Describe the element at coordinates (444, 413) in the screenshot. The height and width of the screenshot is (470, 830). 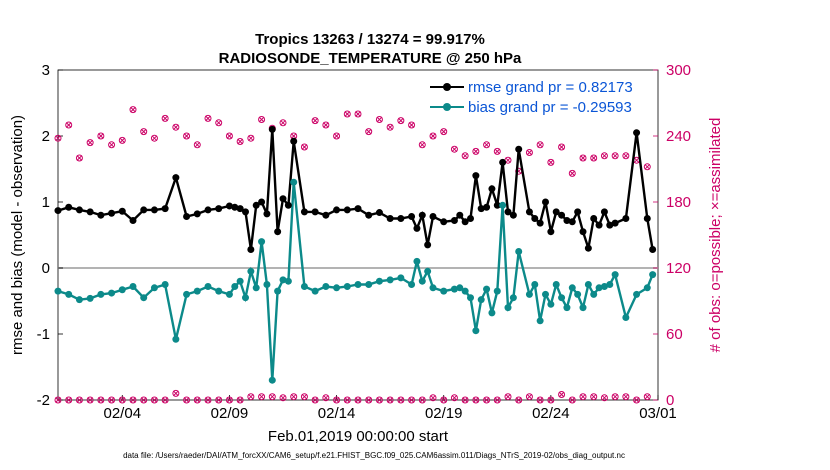
I see `x-tick-label: 02/19` at that location.